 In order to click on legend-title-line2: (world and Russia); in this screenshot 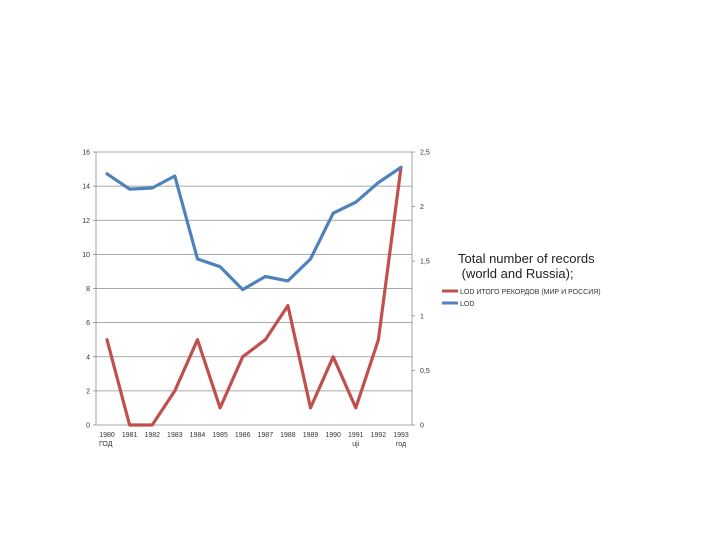, I will do `click(516, 273)`.